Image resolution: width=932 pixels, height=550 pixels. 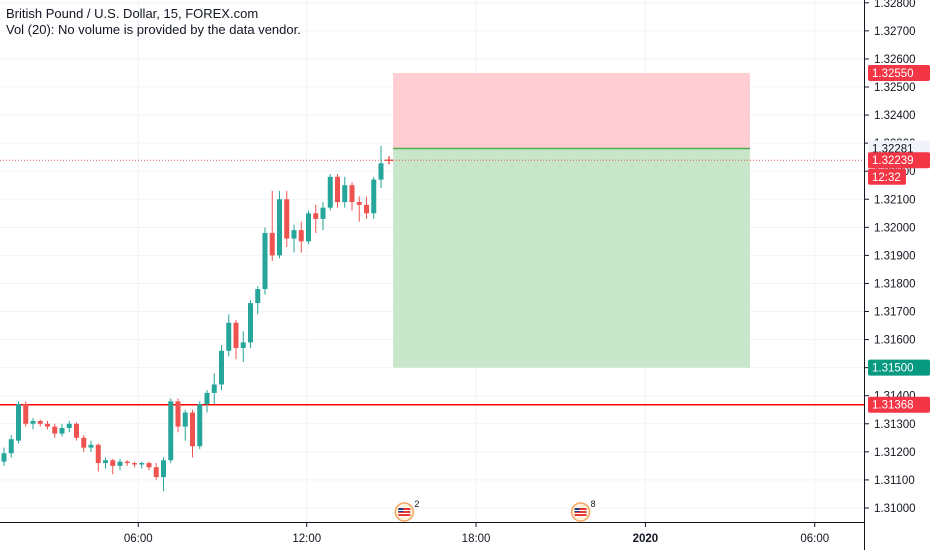 I want to click on y-tick-label: 1.31000, so click(x=895, y=509).